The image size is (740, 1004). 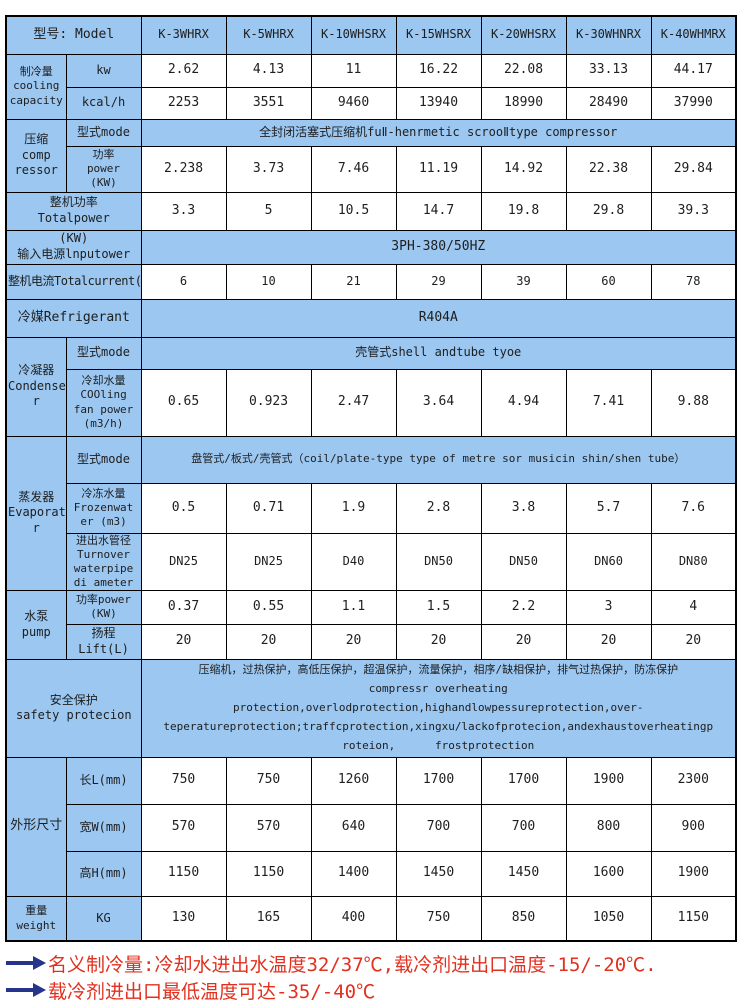 I want to click on value-cell: 7.41, so click(x=608, y=402).